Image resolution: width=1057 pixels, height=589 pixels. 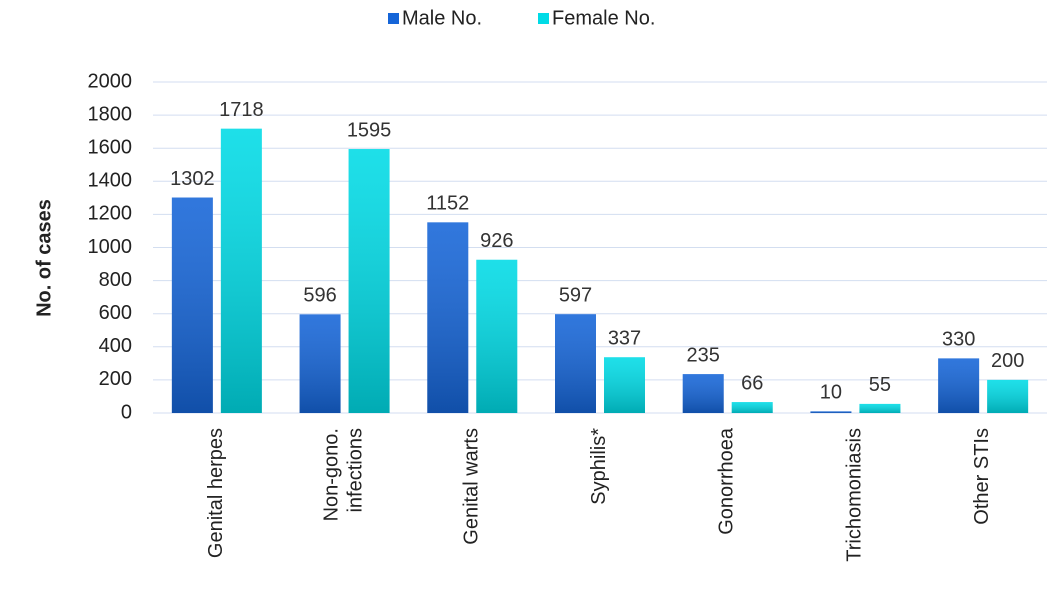 I want to click on y-tick-label: 400, so click(x=115, y=346).